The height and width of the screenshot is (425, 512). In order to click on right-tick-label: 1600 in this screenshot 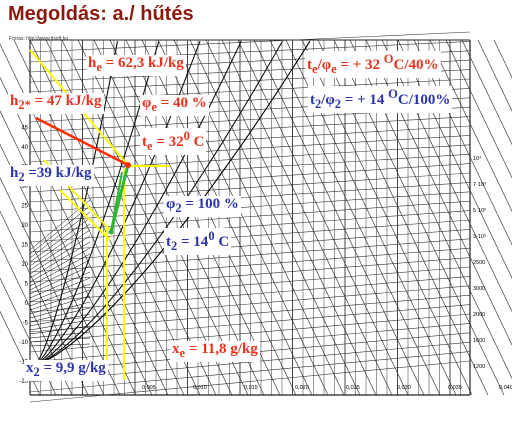, I will do `click(479, 341)`.